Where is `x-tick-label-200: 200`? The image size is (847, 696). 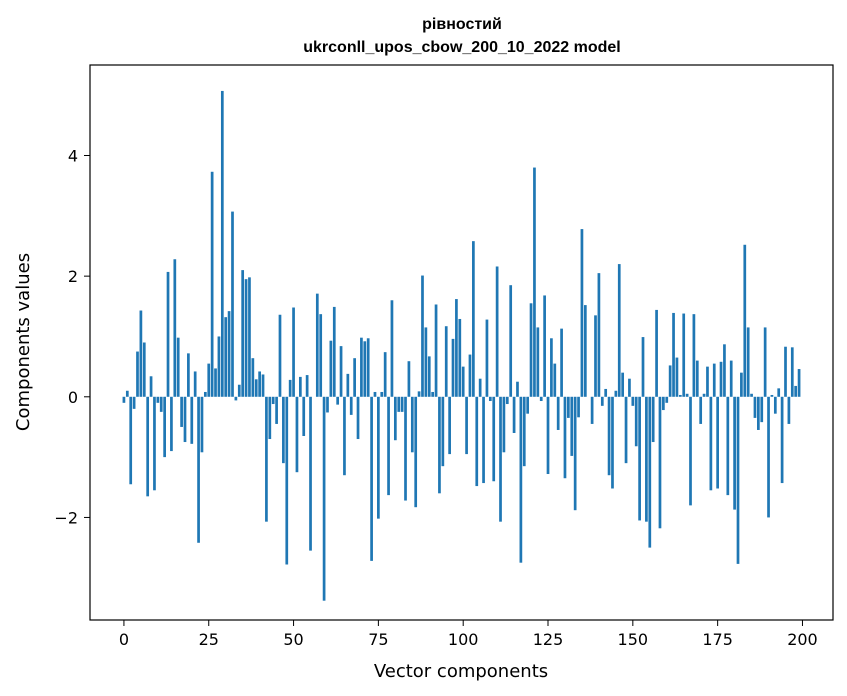
x-tick-label-200: 200 is located at coordinates (802, 639).